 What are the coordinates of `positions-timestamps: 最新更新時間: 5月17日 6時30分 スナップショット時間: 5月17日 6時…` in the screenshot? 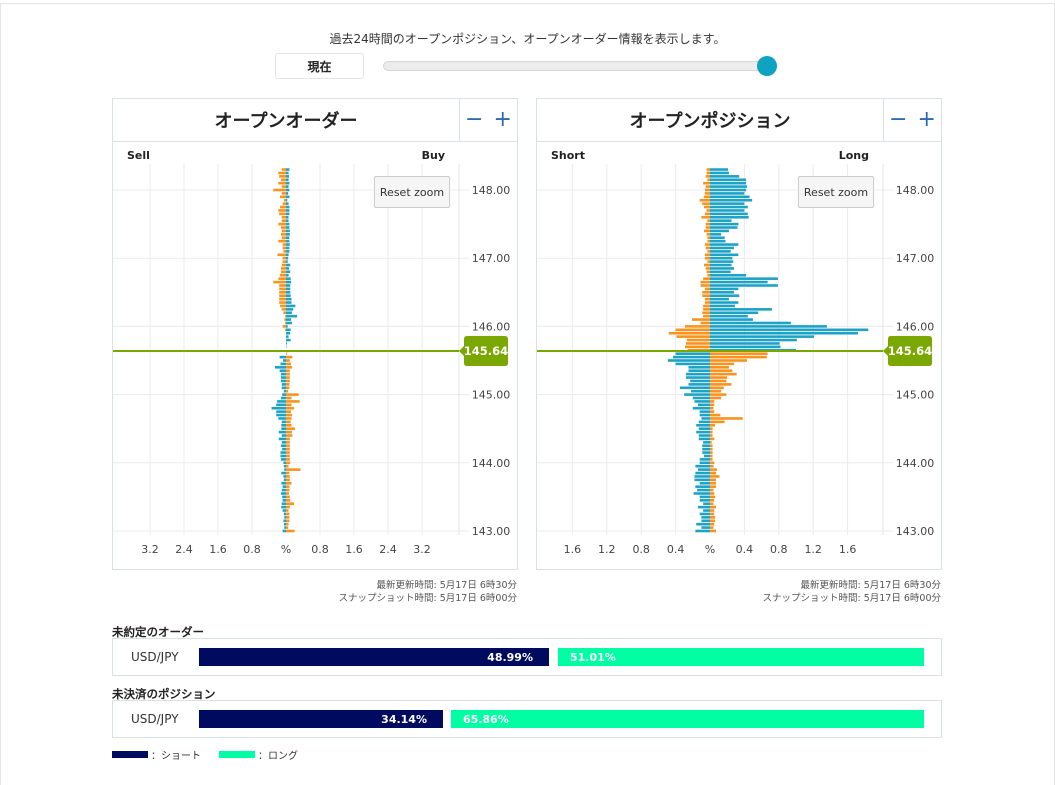 It's located at (738, 592).